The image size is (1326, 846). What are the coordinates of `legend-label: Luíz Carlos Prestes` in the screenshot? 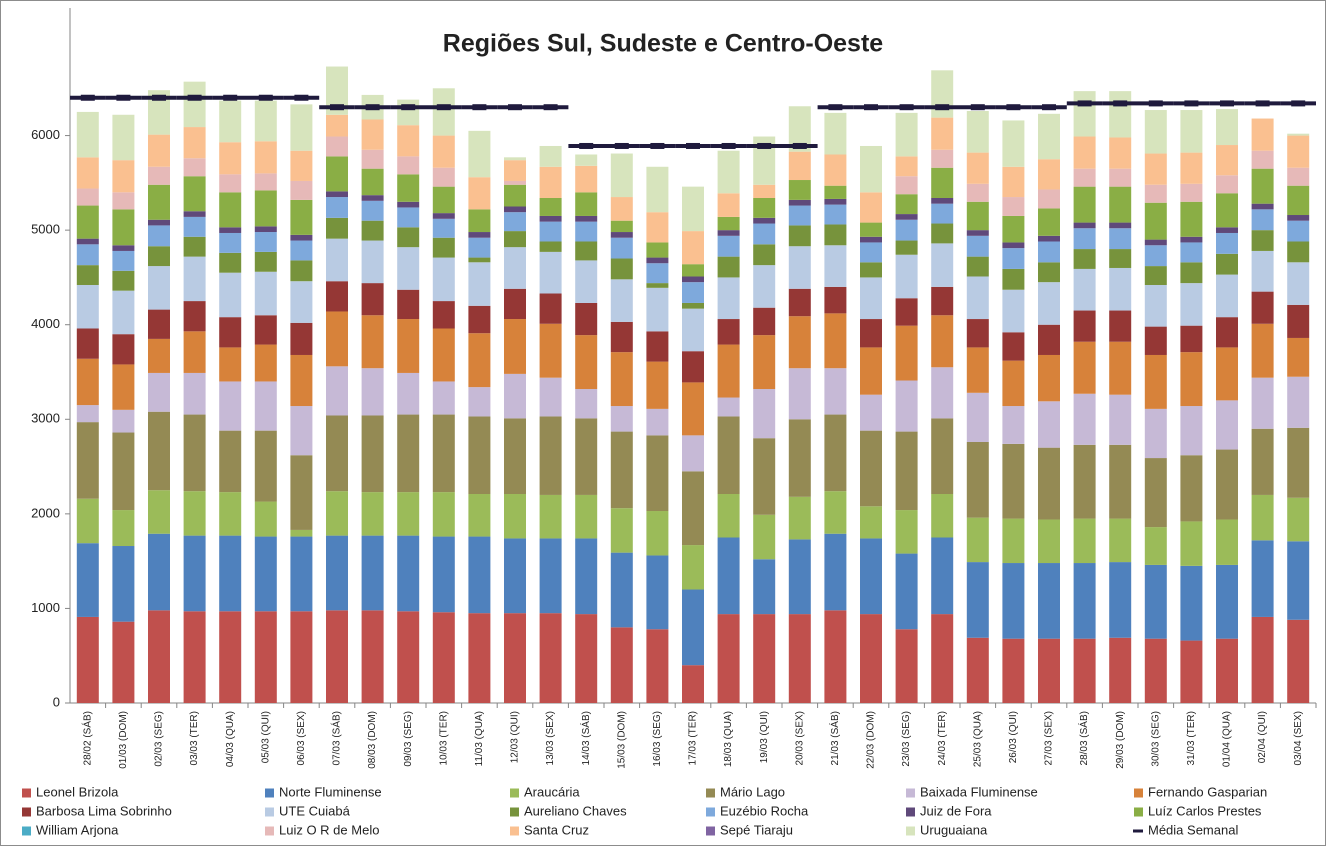 It's located at (1205, 810).